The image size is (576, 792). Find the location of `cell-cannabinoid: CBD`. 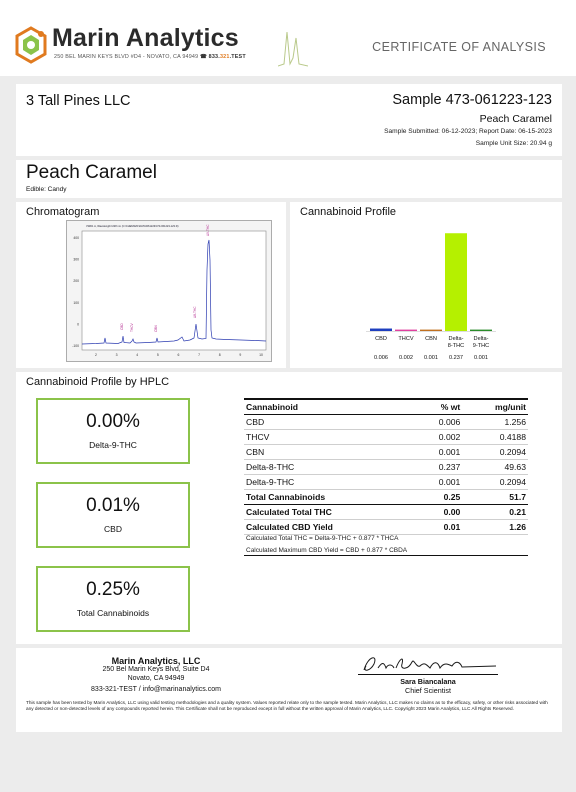

cell-cannabinoid: CBD is located at coordinates (329, 422).